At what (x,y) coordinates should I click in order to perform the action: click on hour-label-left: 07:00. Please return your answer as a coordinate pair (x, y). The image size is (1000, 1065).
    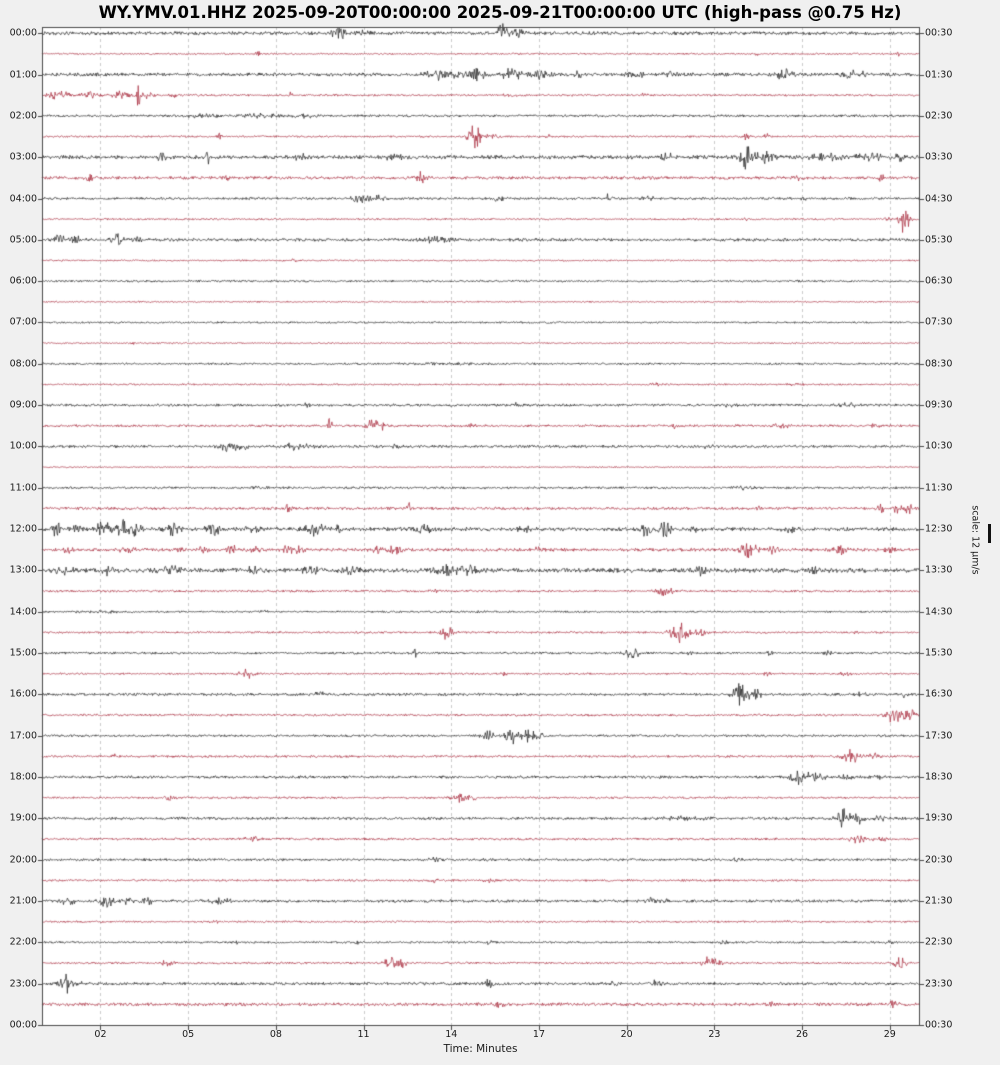
    Looking at the image, I should click on (23, 322).